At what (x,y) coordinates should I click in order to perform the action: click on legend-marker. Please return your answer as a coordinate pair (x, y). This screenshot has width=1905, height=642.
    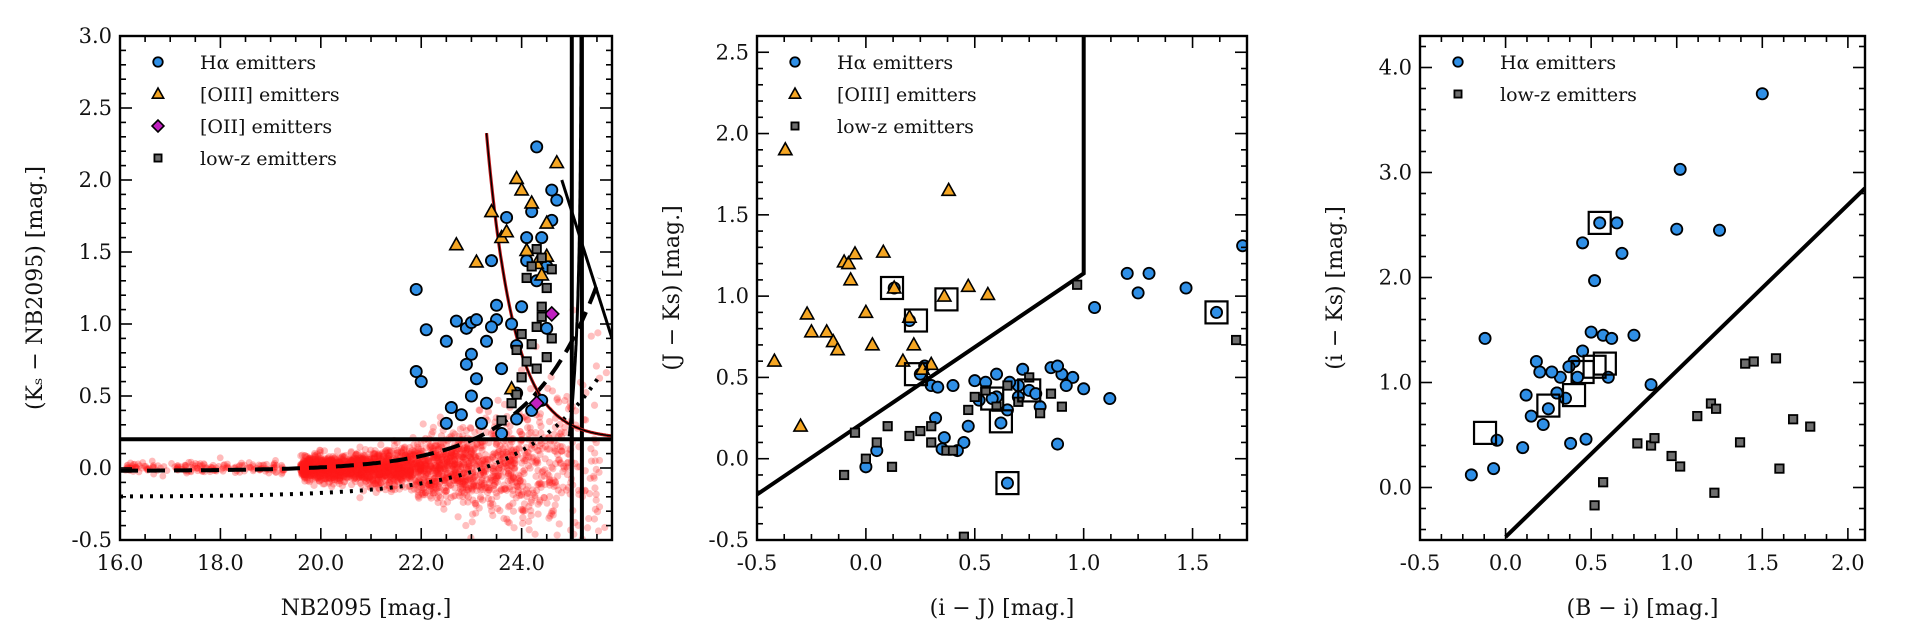
    Looking at the image, I should click on (1458, 94).